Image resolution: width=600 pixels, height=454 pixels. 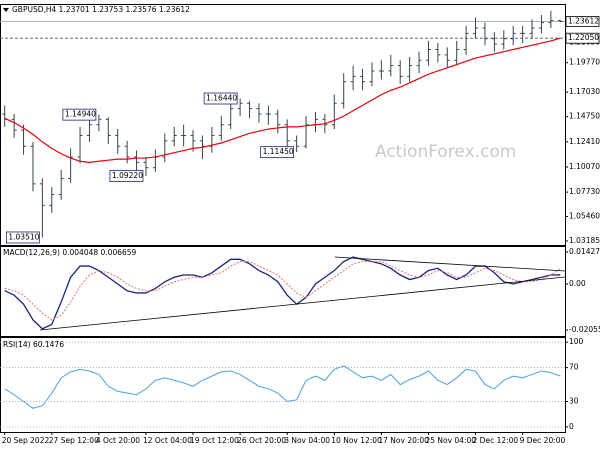 I want to click on last-price-box, so click(x=582, y=21).